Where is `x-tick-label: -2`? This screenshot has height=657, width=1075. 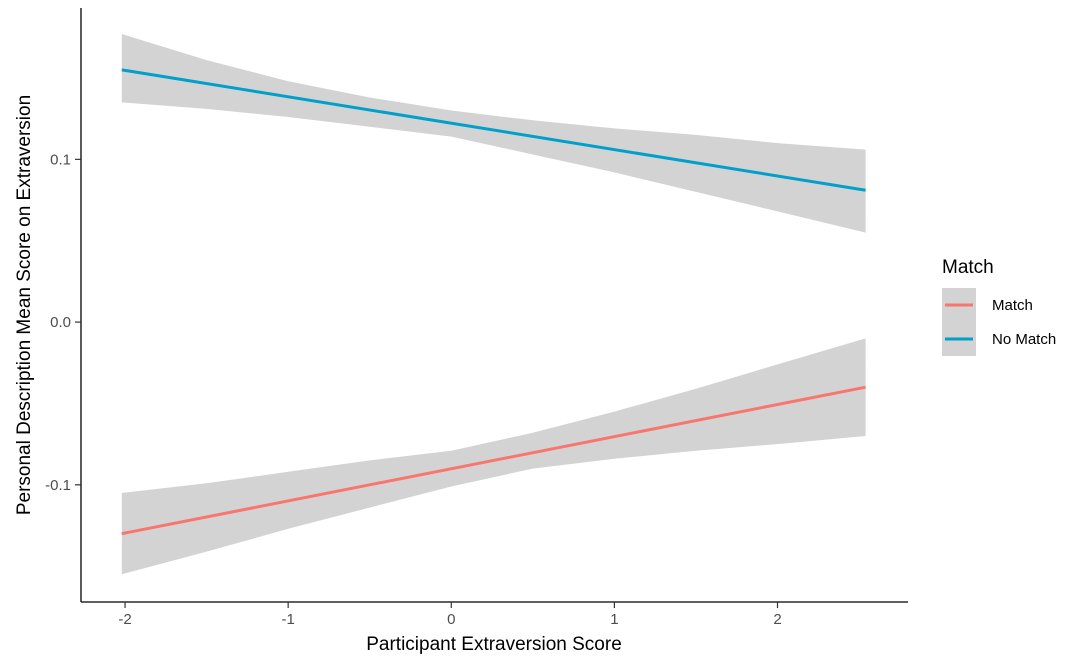
x-tick-label: -2 is located at coordinates (124, 619).